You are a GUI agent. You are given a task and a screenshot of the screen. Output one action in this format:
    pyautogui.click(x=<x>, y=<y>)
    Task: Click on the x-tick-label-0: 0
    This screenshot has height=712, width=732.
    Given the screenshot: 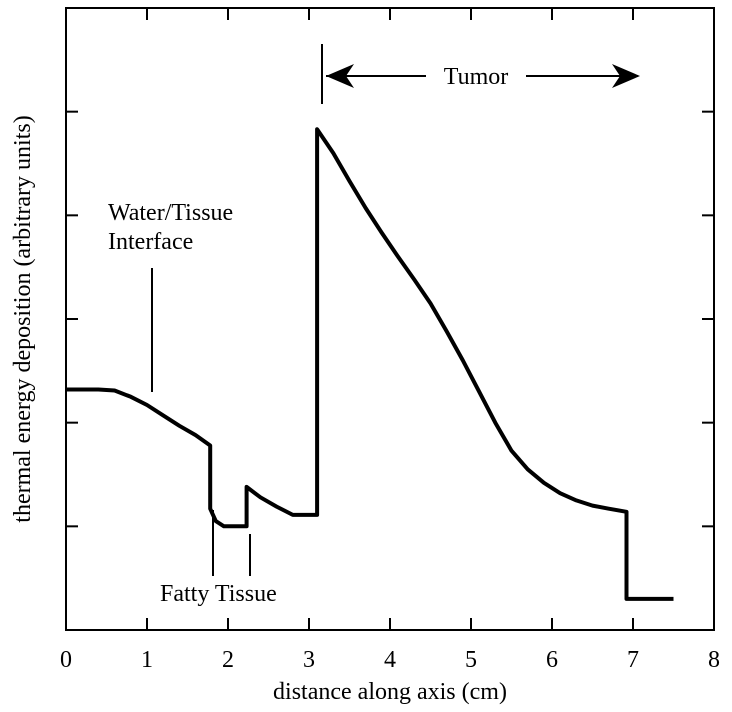 What is the action you would take?
    pyautogui.click(x=66, y=660)
    